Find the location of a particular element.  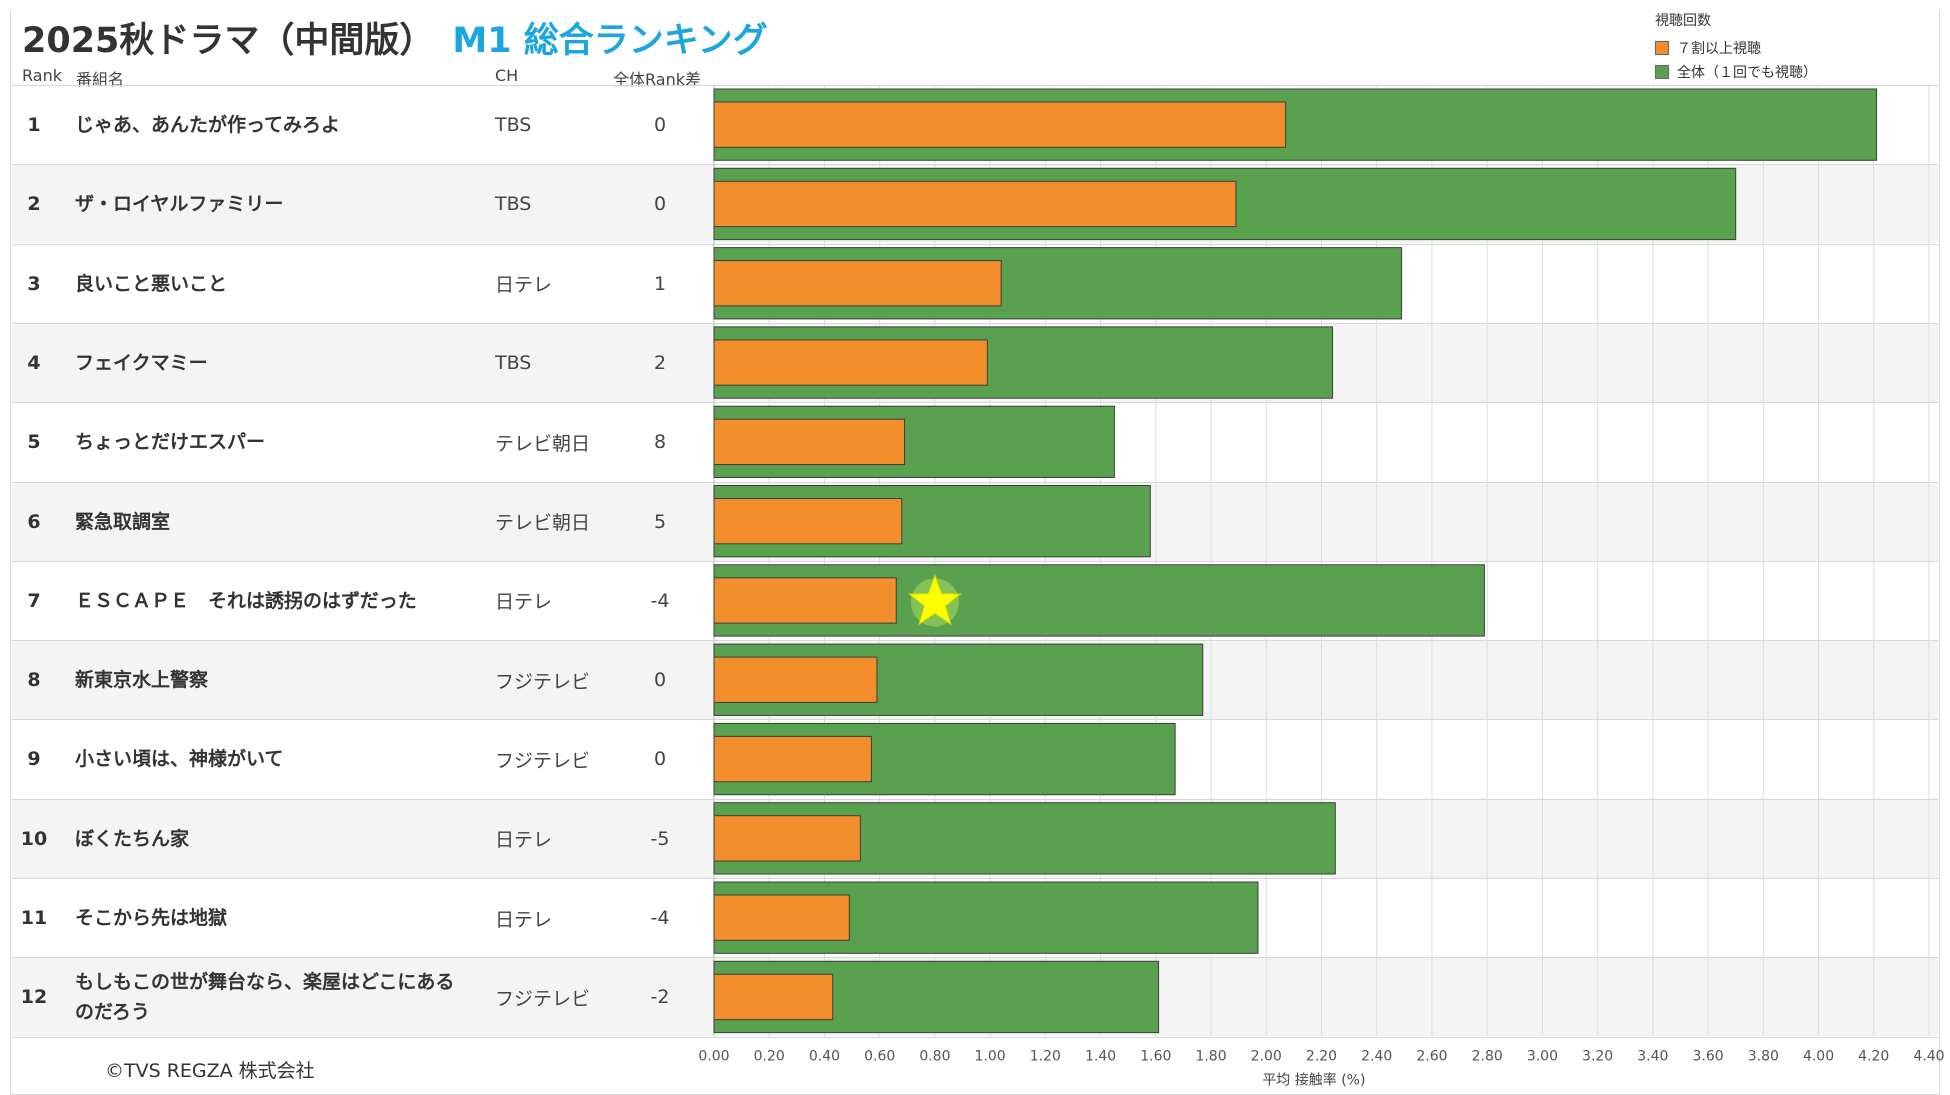

highlight-star-icon is located at coordinates (935, 599).